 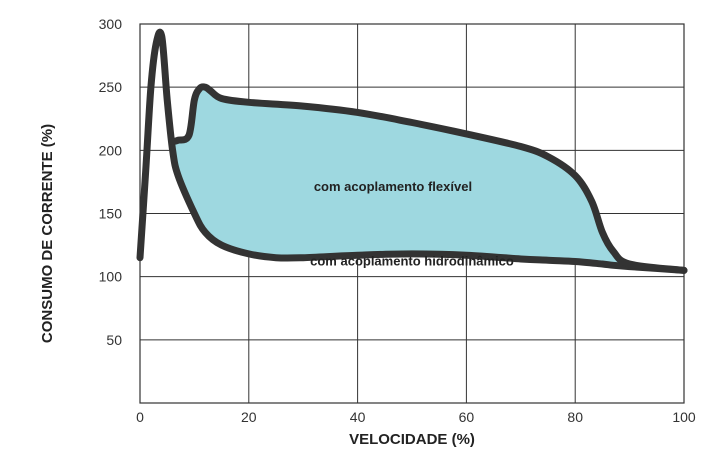 What do you see at coordinates (111, 87) in the screenshot?
I see `y-tick-label: 250` at bounding box center [111, 87].